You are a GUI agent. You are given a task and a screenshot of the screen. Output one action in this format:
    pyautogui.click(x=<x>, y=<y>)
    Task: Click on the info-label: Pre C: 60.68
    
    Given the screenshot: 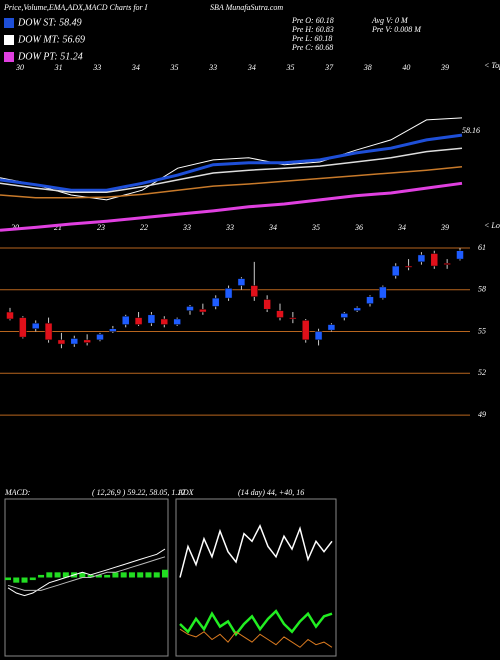 What is the action you would take?
    pyautogui.click(x=312, y=47)
    